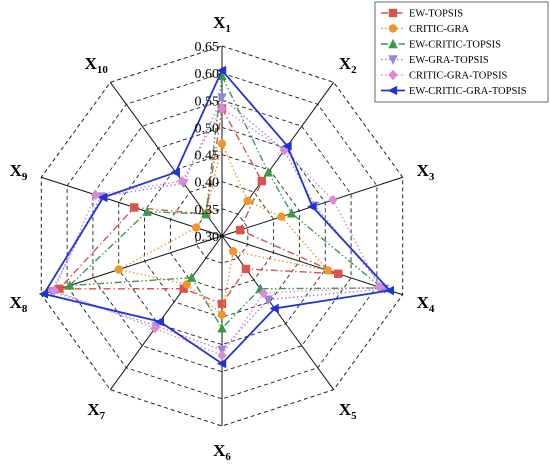  What do you see at coordinates (222, 452) in the screenshot?
I see `axis-label: X6` at bounding box center [222, 452].